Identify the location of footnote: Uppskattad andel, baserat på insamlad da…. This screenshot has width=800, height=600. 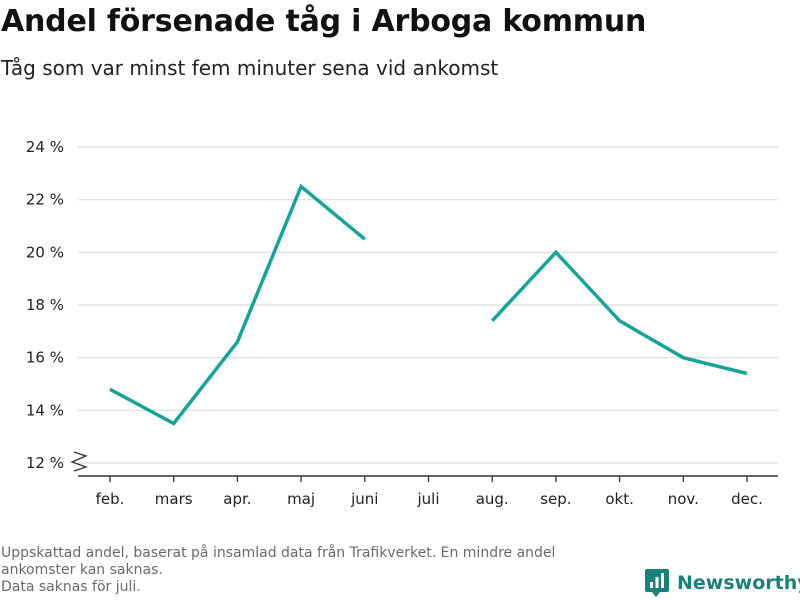
(321, 570).